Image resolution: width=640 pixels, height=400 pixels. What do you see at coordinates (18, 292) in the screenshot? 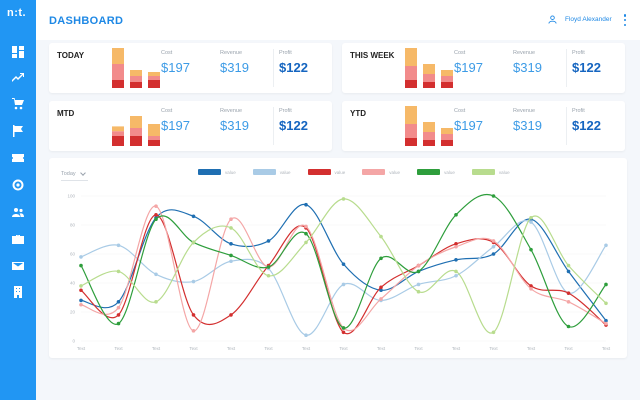
I see `sidebar-item-buildings` at bounding box center [18, 292].